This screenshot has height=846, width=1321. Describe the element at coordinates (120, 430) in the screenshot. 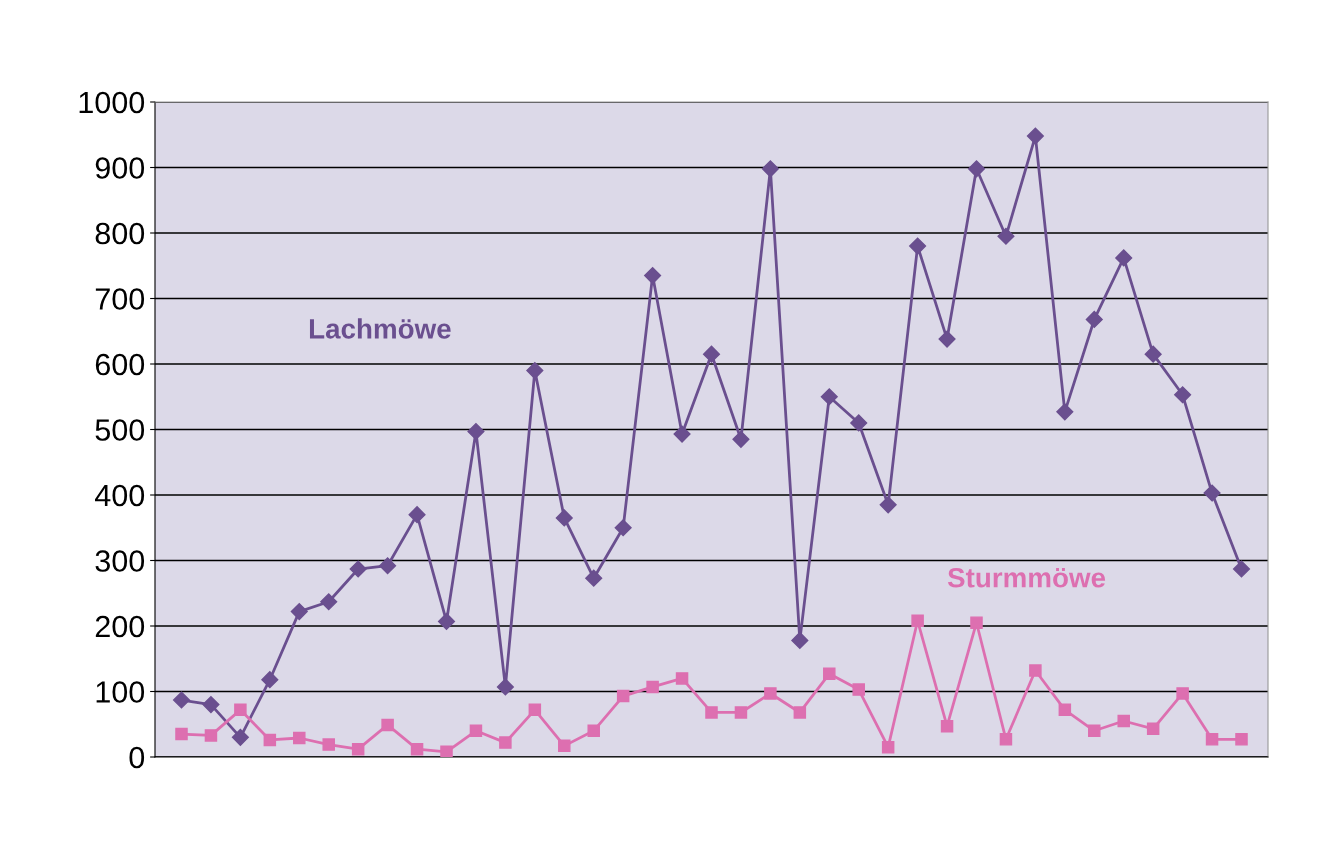

I see `y-tick-label: 500` at that location.